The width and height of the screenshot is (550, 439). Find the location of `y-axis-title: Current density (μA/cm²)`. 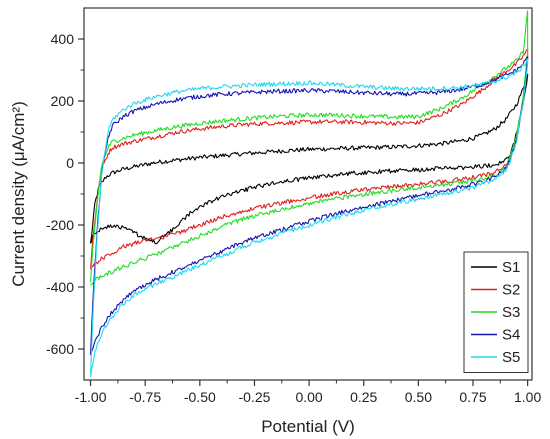

y-axis-title: Current density (μA/cm²) is located at coordinates (18, 194).